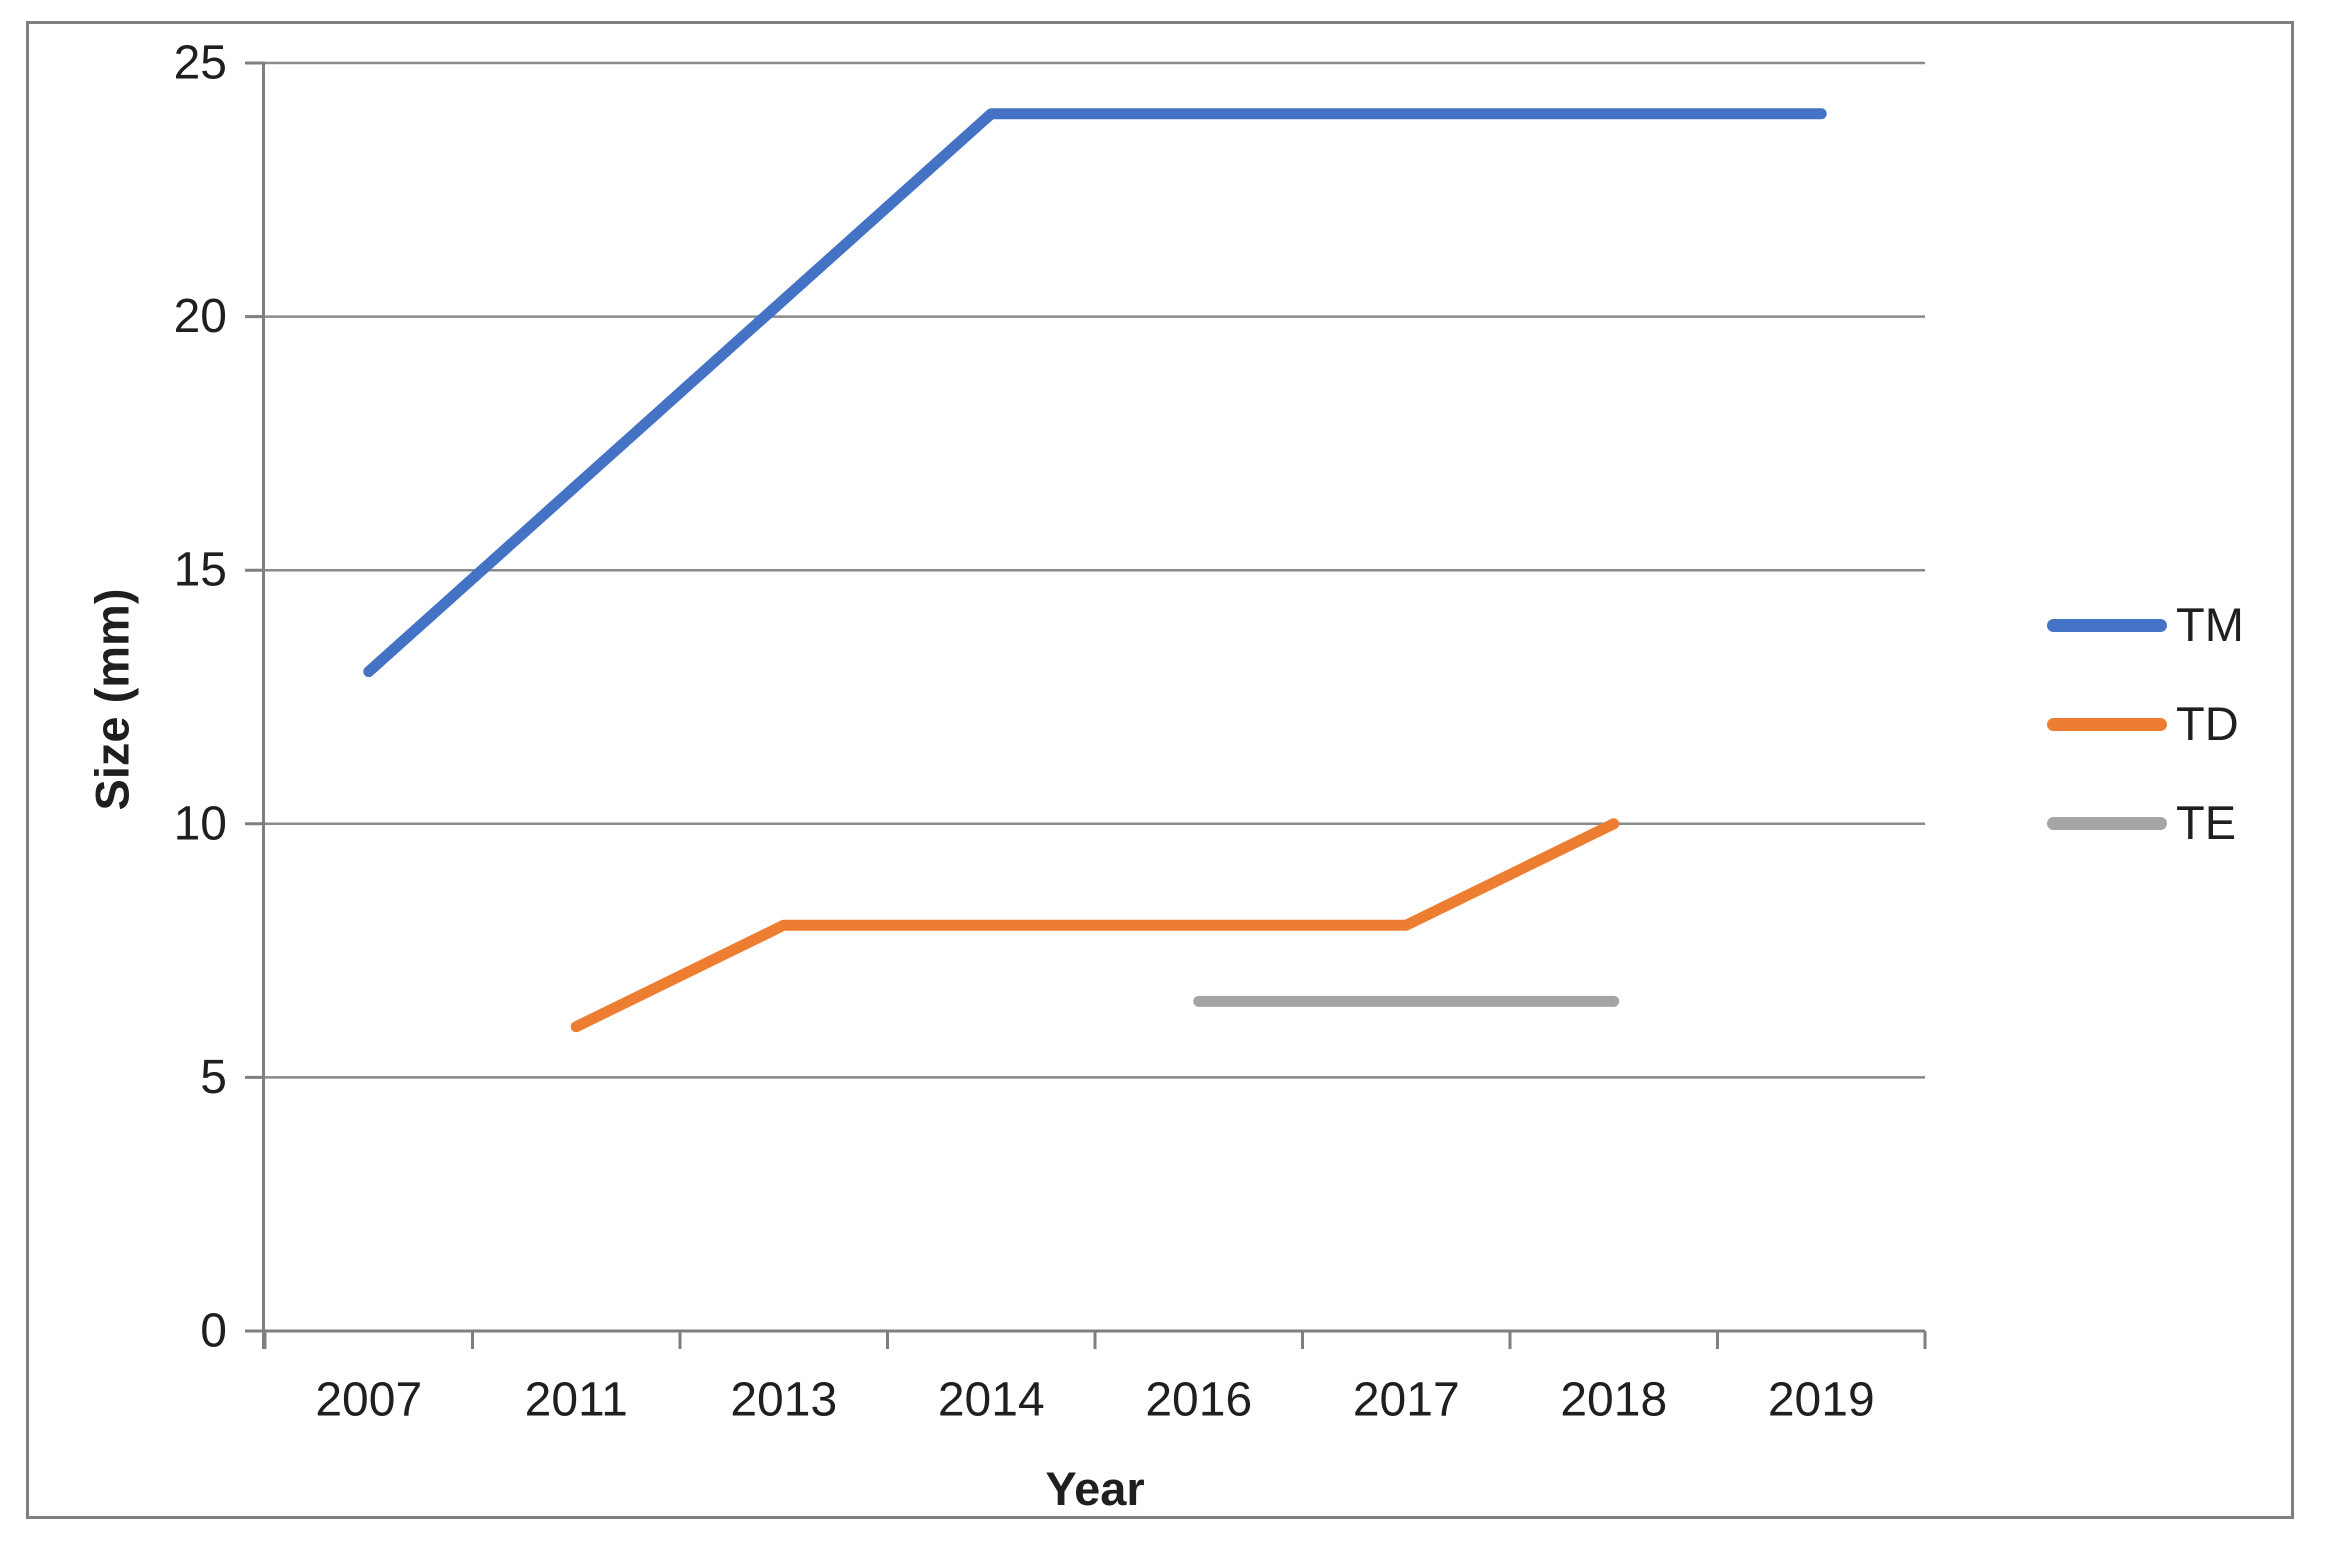 Image resolution: width=2326 pixels, height=1558 pixels. I want to click on y-axis-tick-label: 10, so click(200, 823).